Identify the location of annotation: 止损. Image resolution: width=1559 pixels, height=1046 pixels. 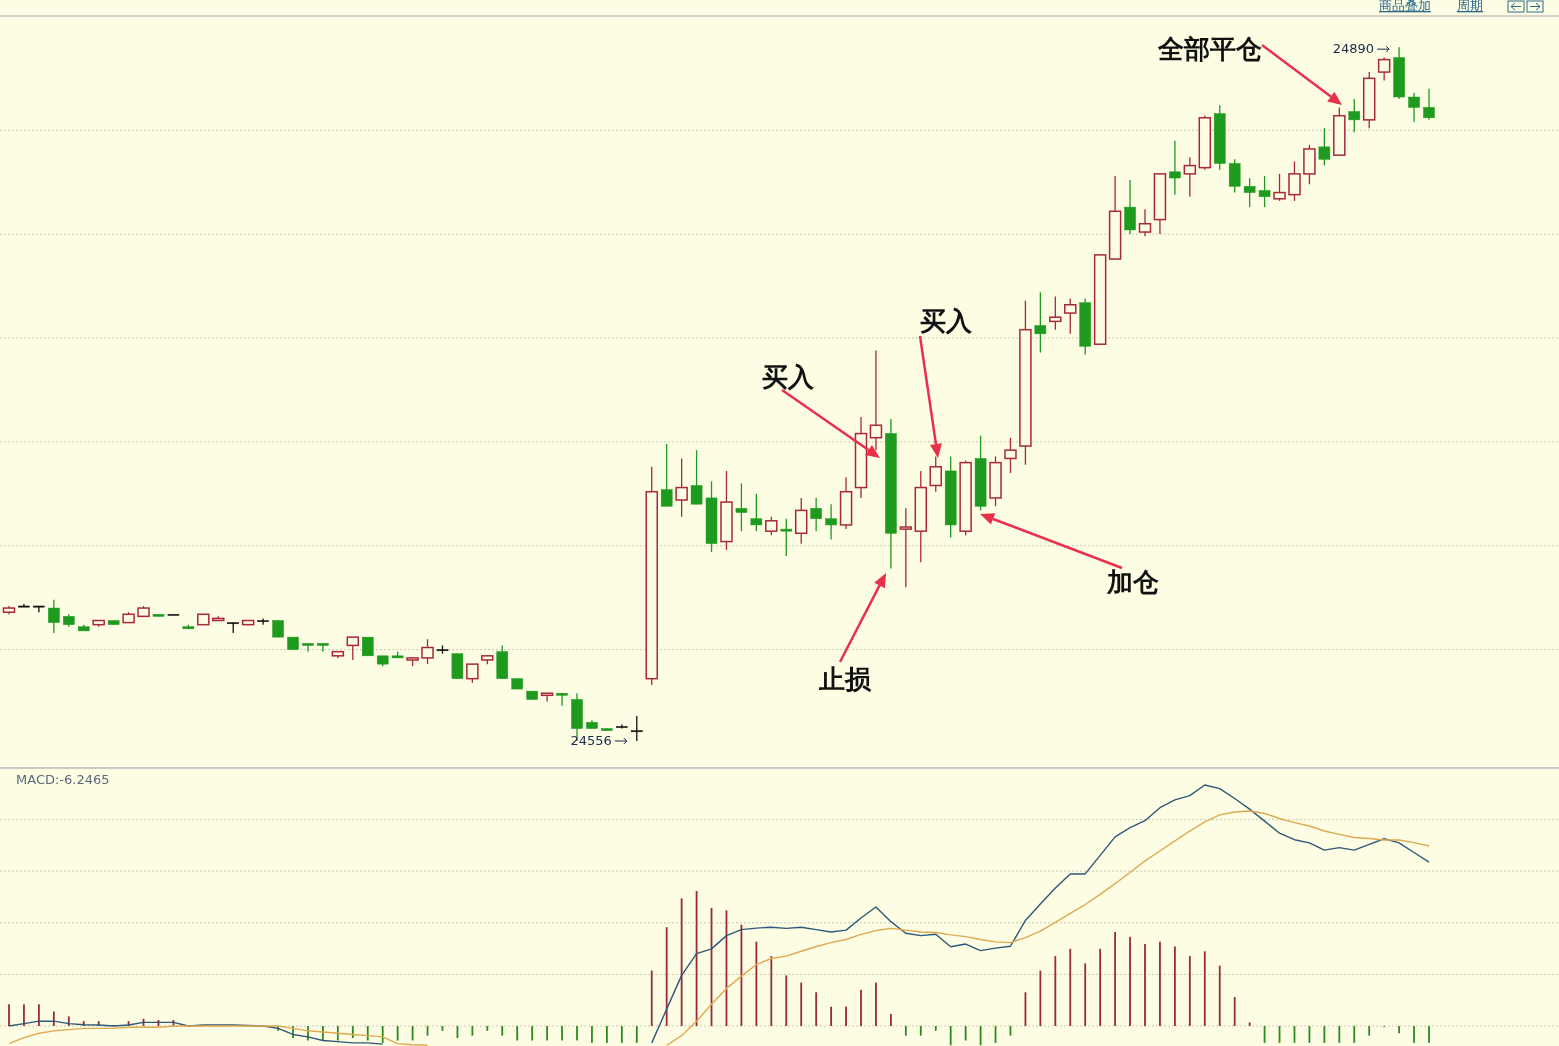
(845, 679).